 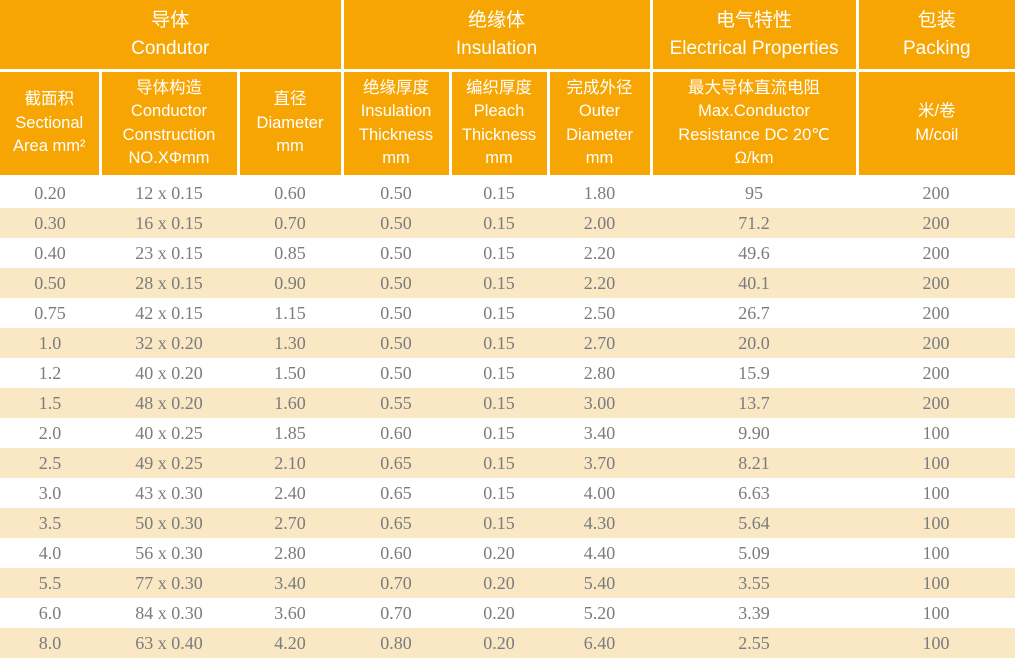 I want to click on table-cell: 3.40, so click(x=600, y=433).